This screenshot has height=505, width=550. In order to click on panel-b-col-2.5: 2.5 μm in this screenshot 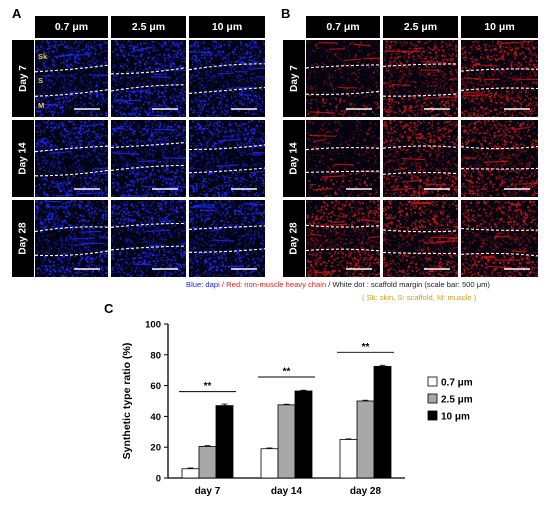, I will do `click(420, 27)`.